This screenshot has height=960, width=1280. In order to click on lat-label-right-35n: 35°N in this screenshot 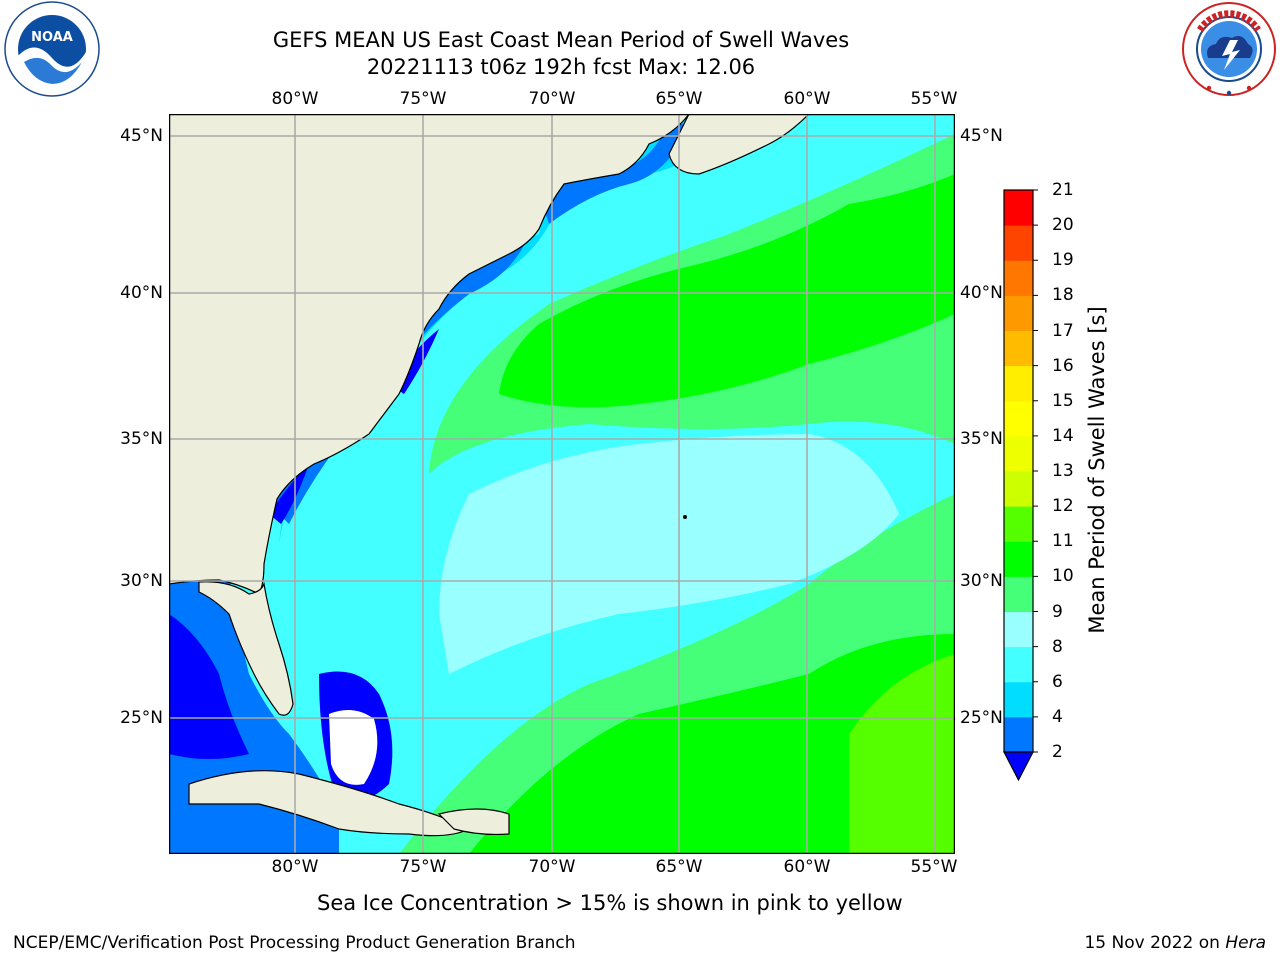, I will do `click(981, 439)`.